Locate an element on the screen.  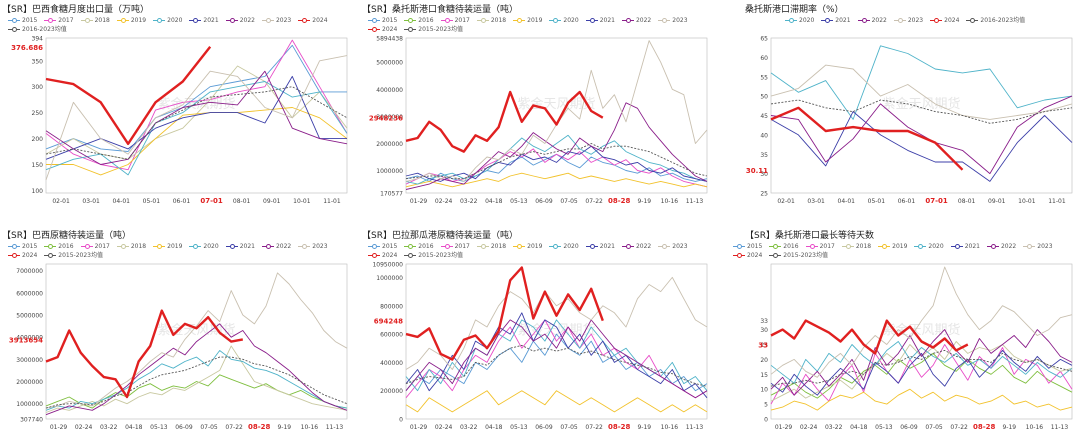
series-line-2019 is located at coordinates (556, 180).